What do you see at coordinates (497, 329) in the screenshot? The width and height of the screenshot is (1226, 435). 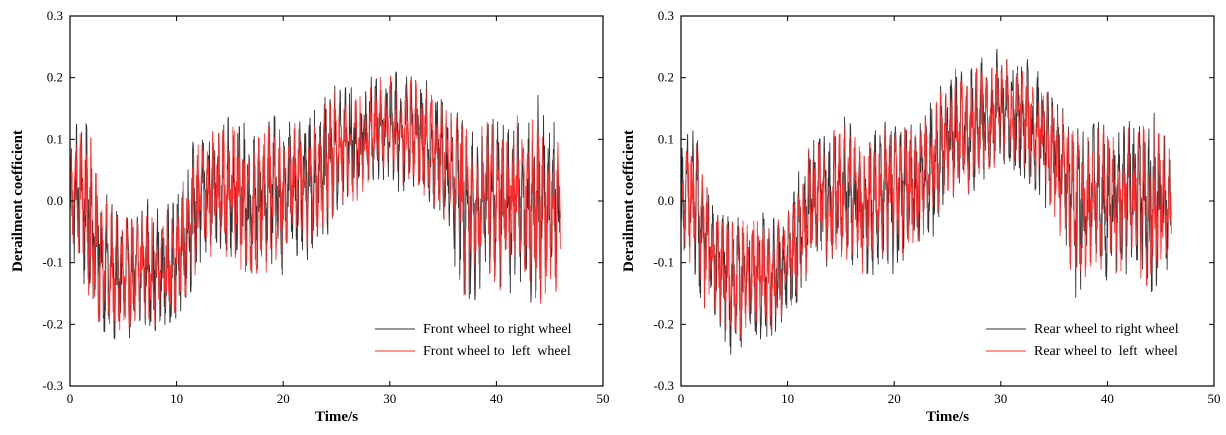 I see `legend-label-series-1: Front wheel to right wheel` at bounding box center [497, 329].